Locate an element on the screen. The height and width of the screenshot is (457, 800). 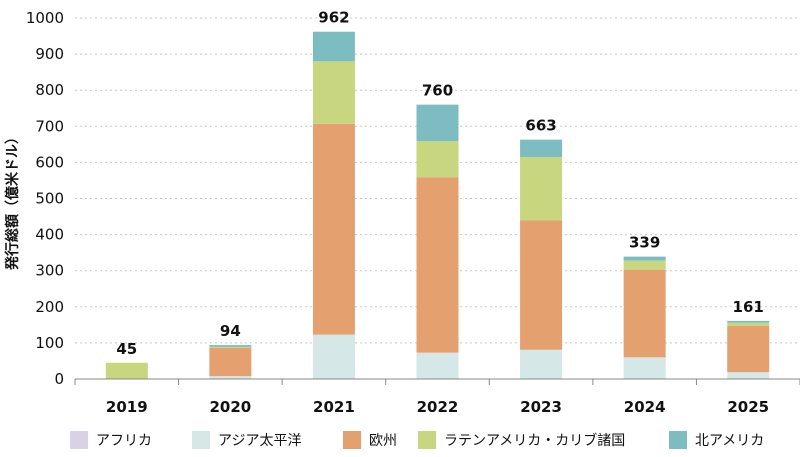
axes is located at coordinates (437, 381).